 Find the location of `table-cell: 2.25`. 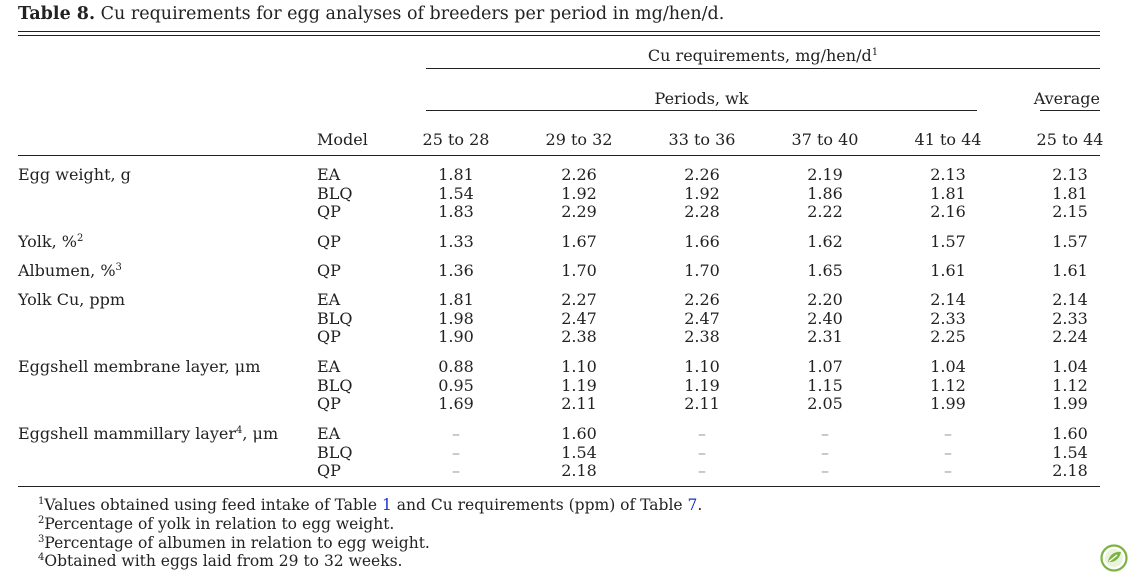

table-cell: 2.25 is located at coordinates (948, 337).